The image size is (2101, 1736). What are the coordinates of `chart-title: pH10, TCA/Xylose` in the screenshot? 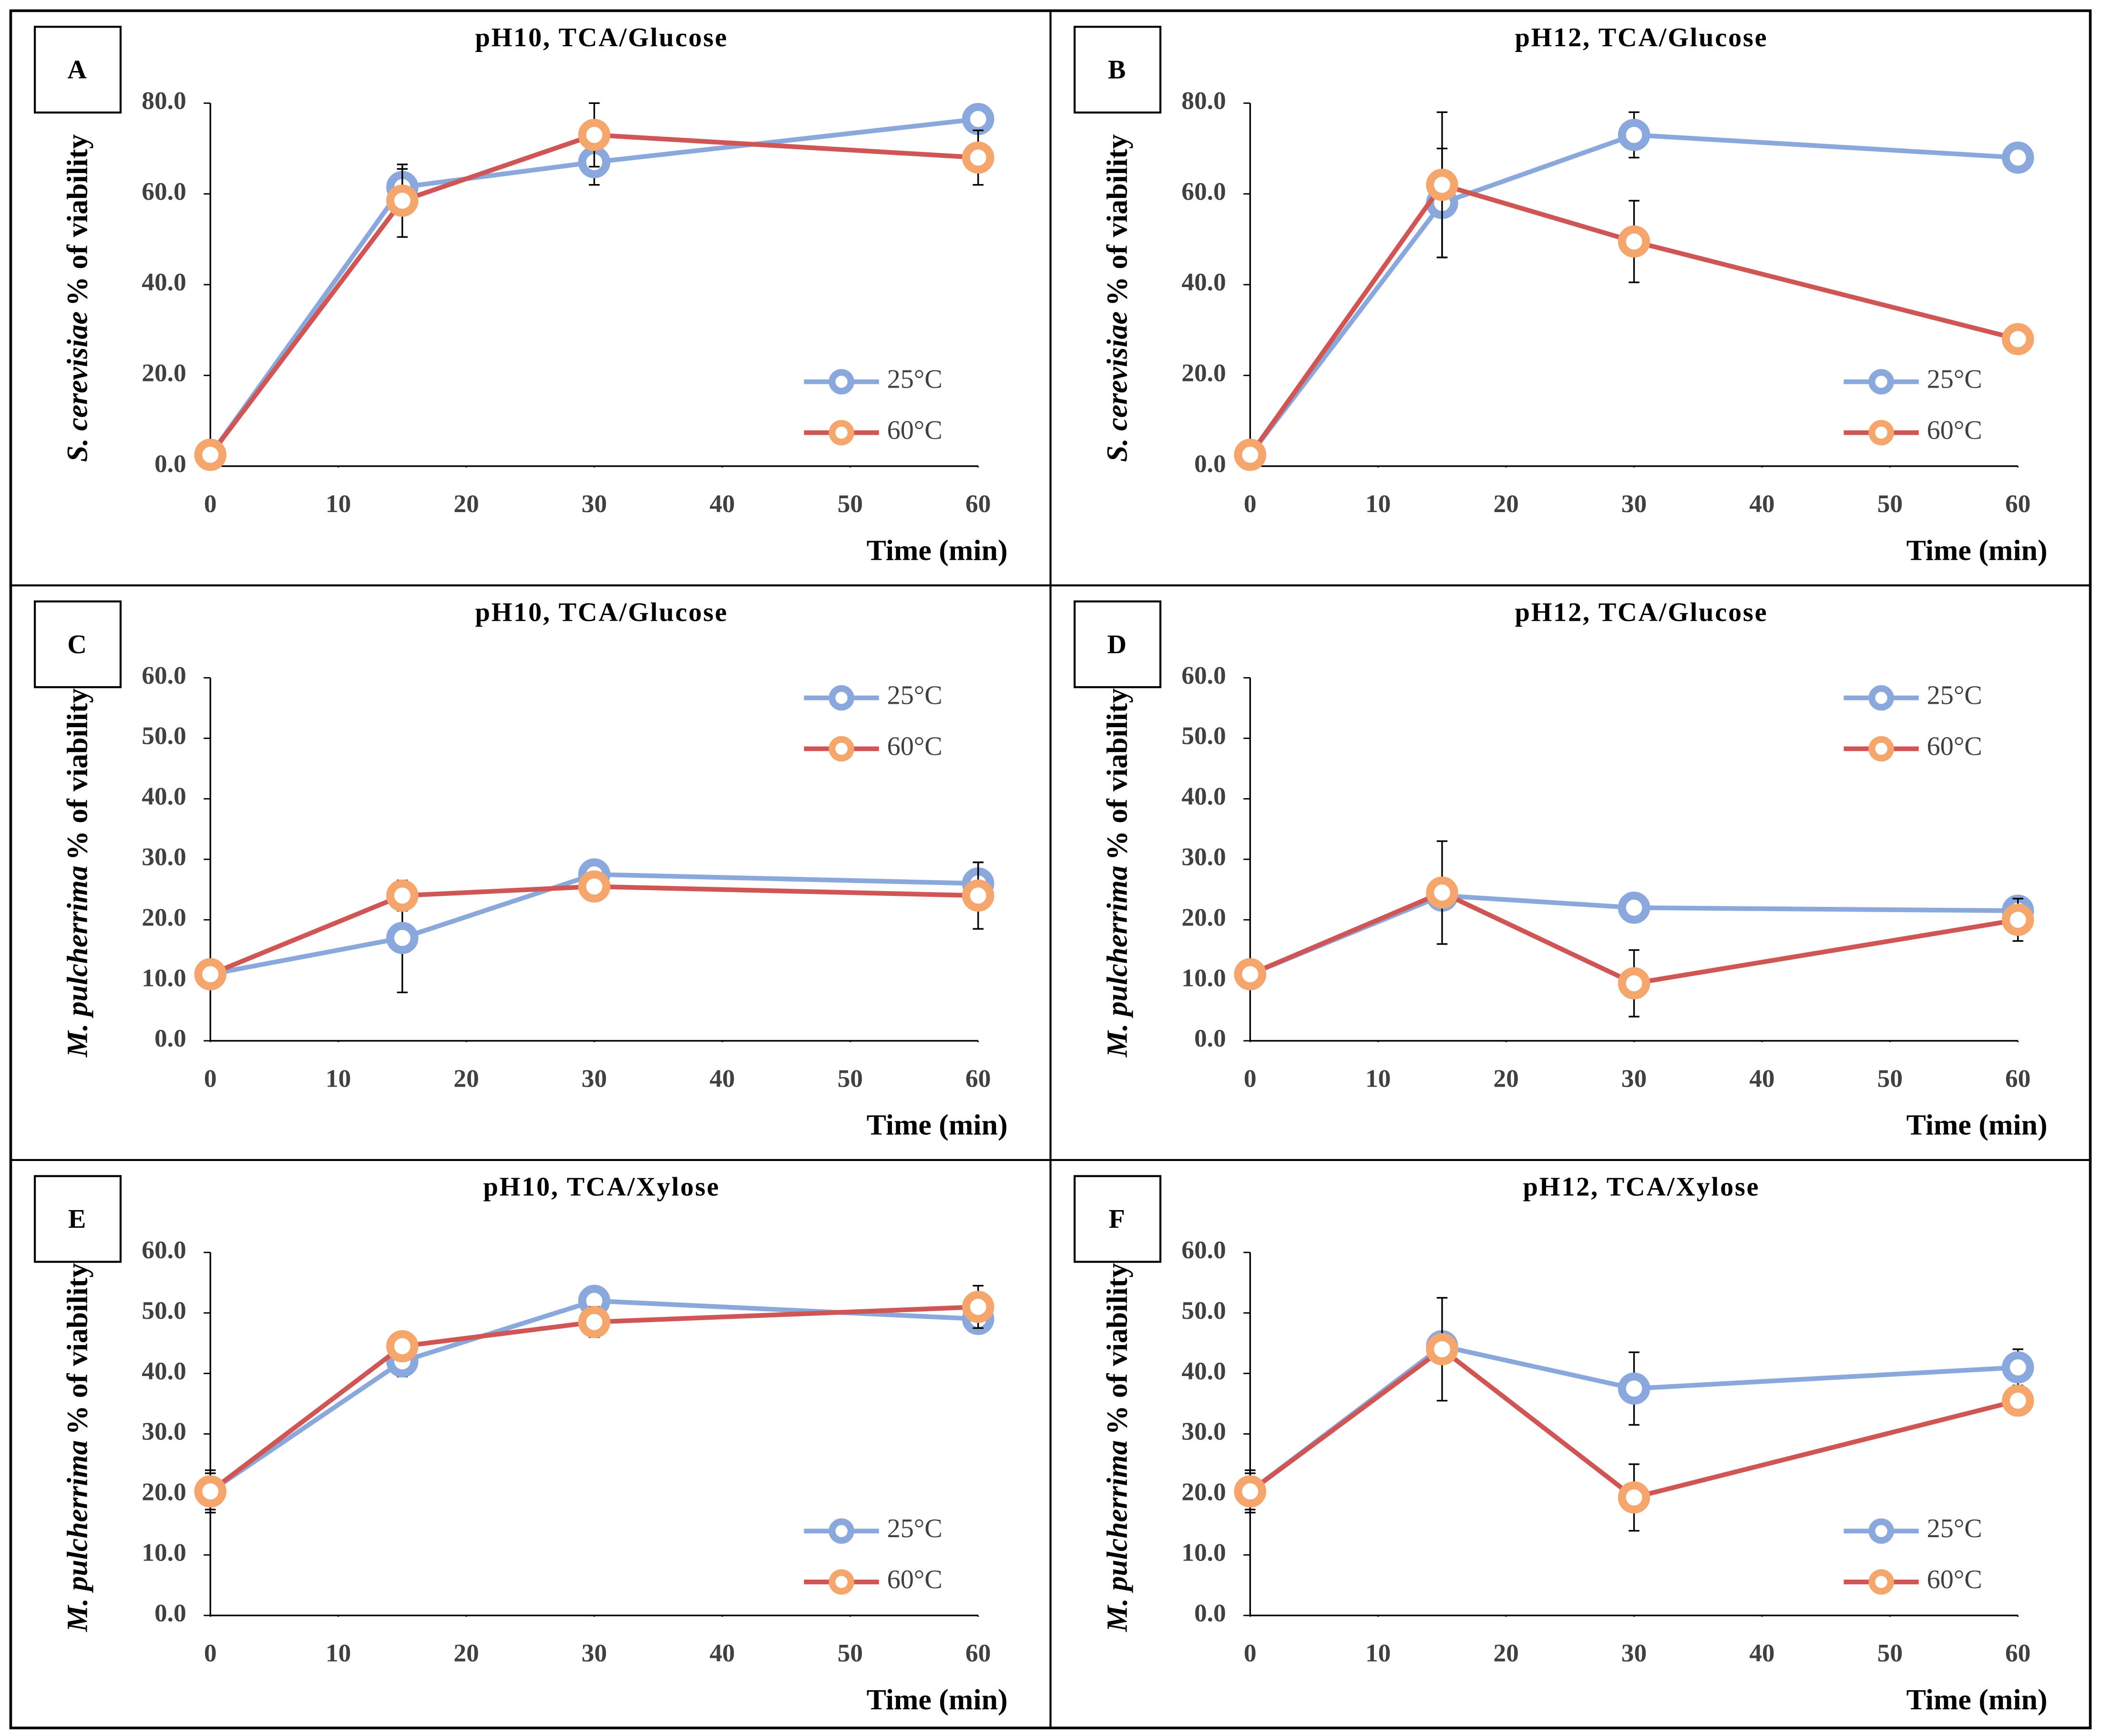 It's located at (602, 1187).